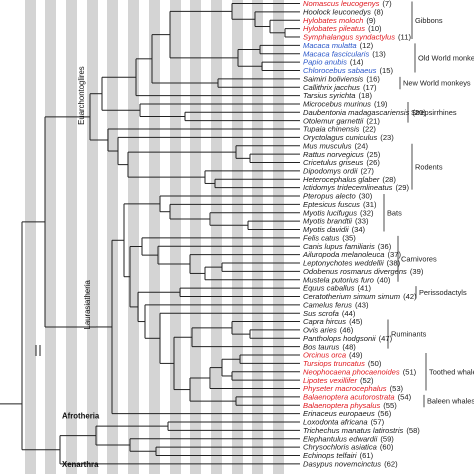 Image resolution: width=474 pixels, height=474 pixels. I want to click on tip-label: Nomascus leucogenys (7), so click(347, 4).